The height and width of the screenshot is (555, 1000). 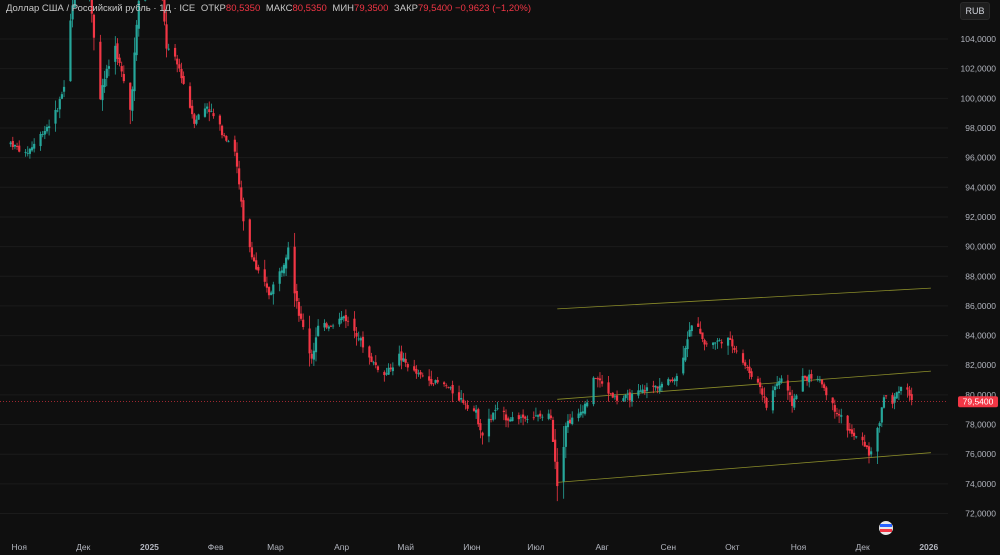 What do you see at coordinates (435, 8) in the screenshot?
I see `close-value: 79,5400` at bounding box center [435, 8].